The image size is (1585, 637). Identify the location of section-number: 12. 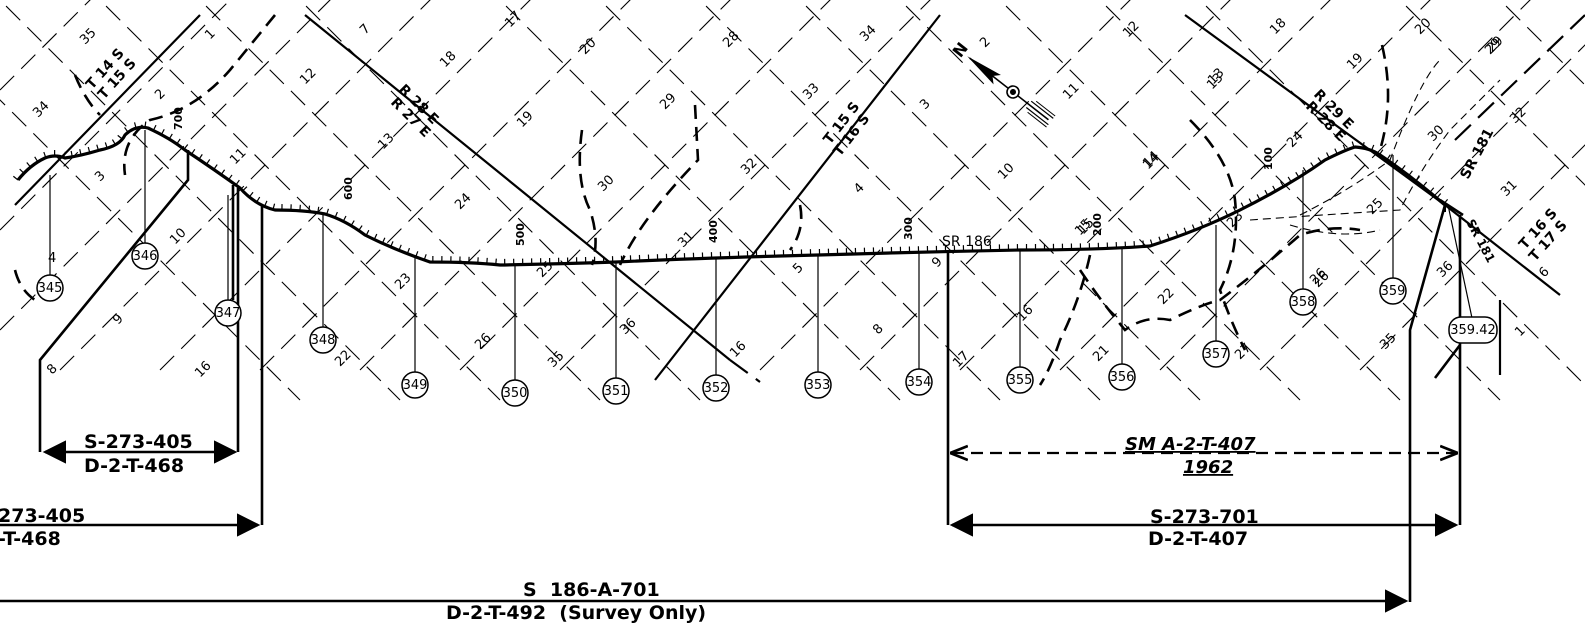
(1131, 30).